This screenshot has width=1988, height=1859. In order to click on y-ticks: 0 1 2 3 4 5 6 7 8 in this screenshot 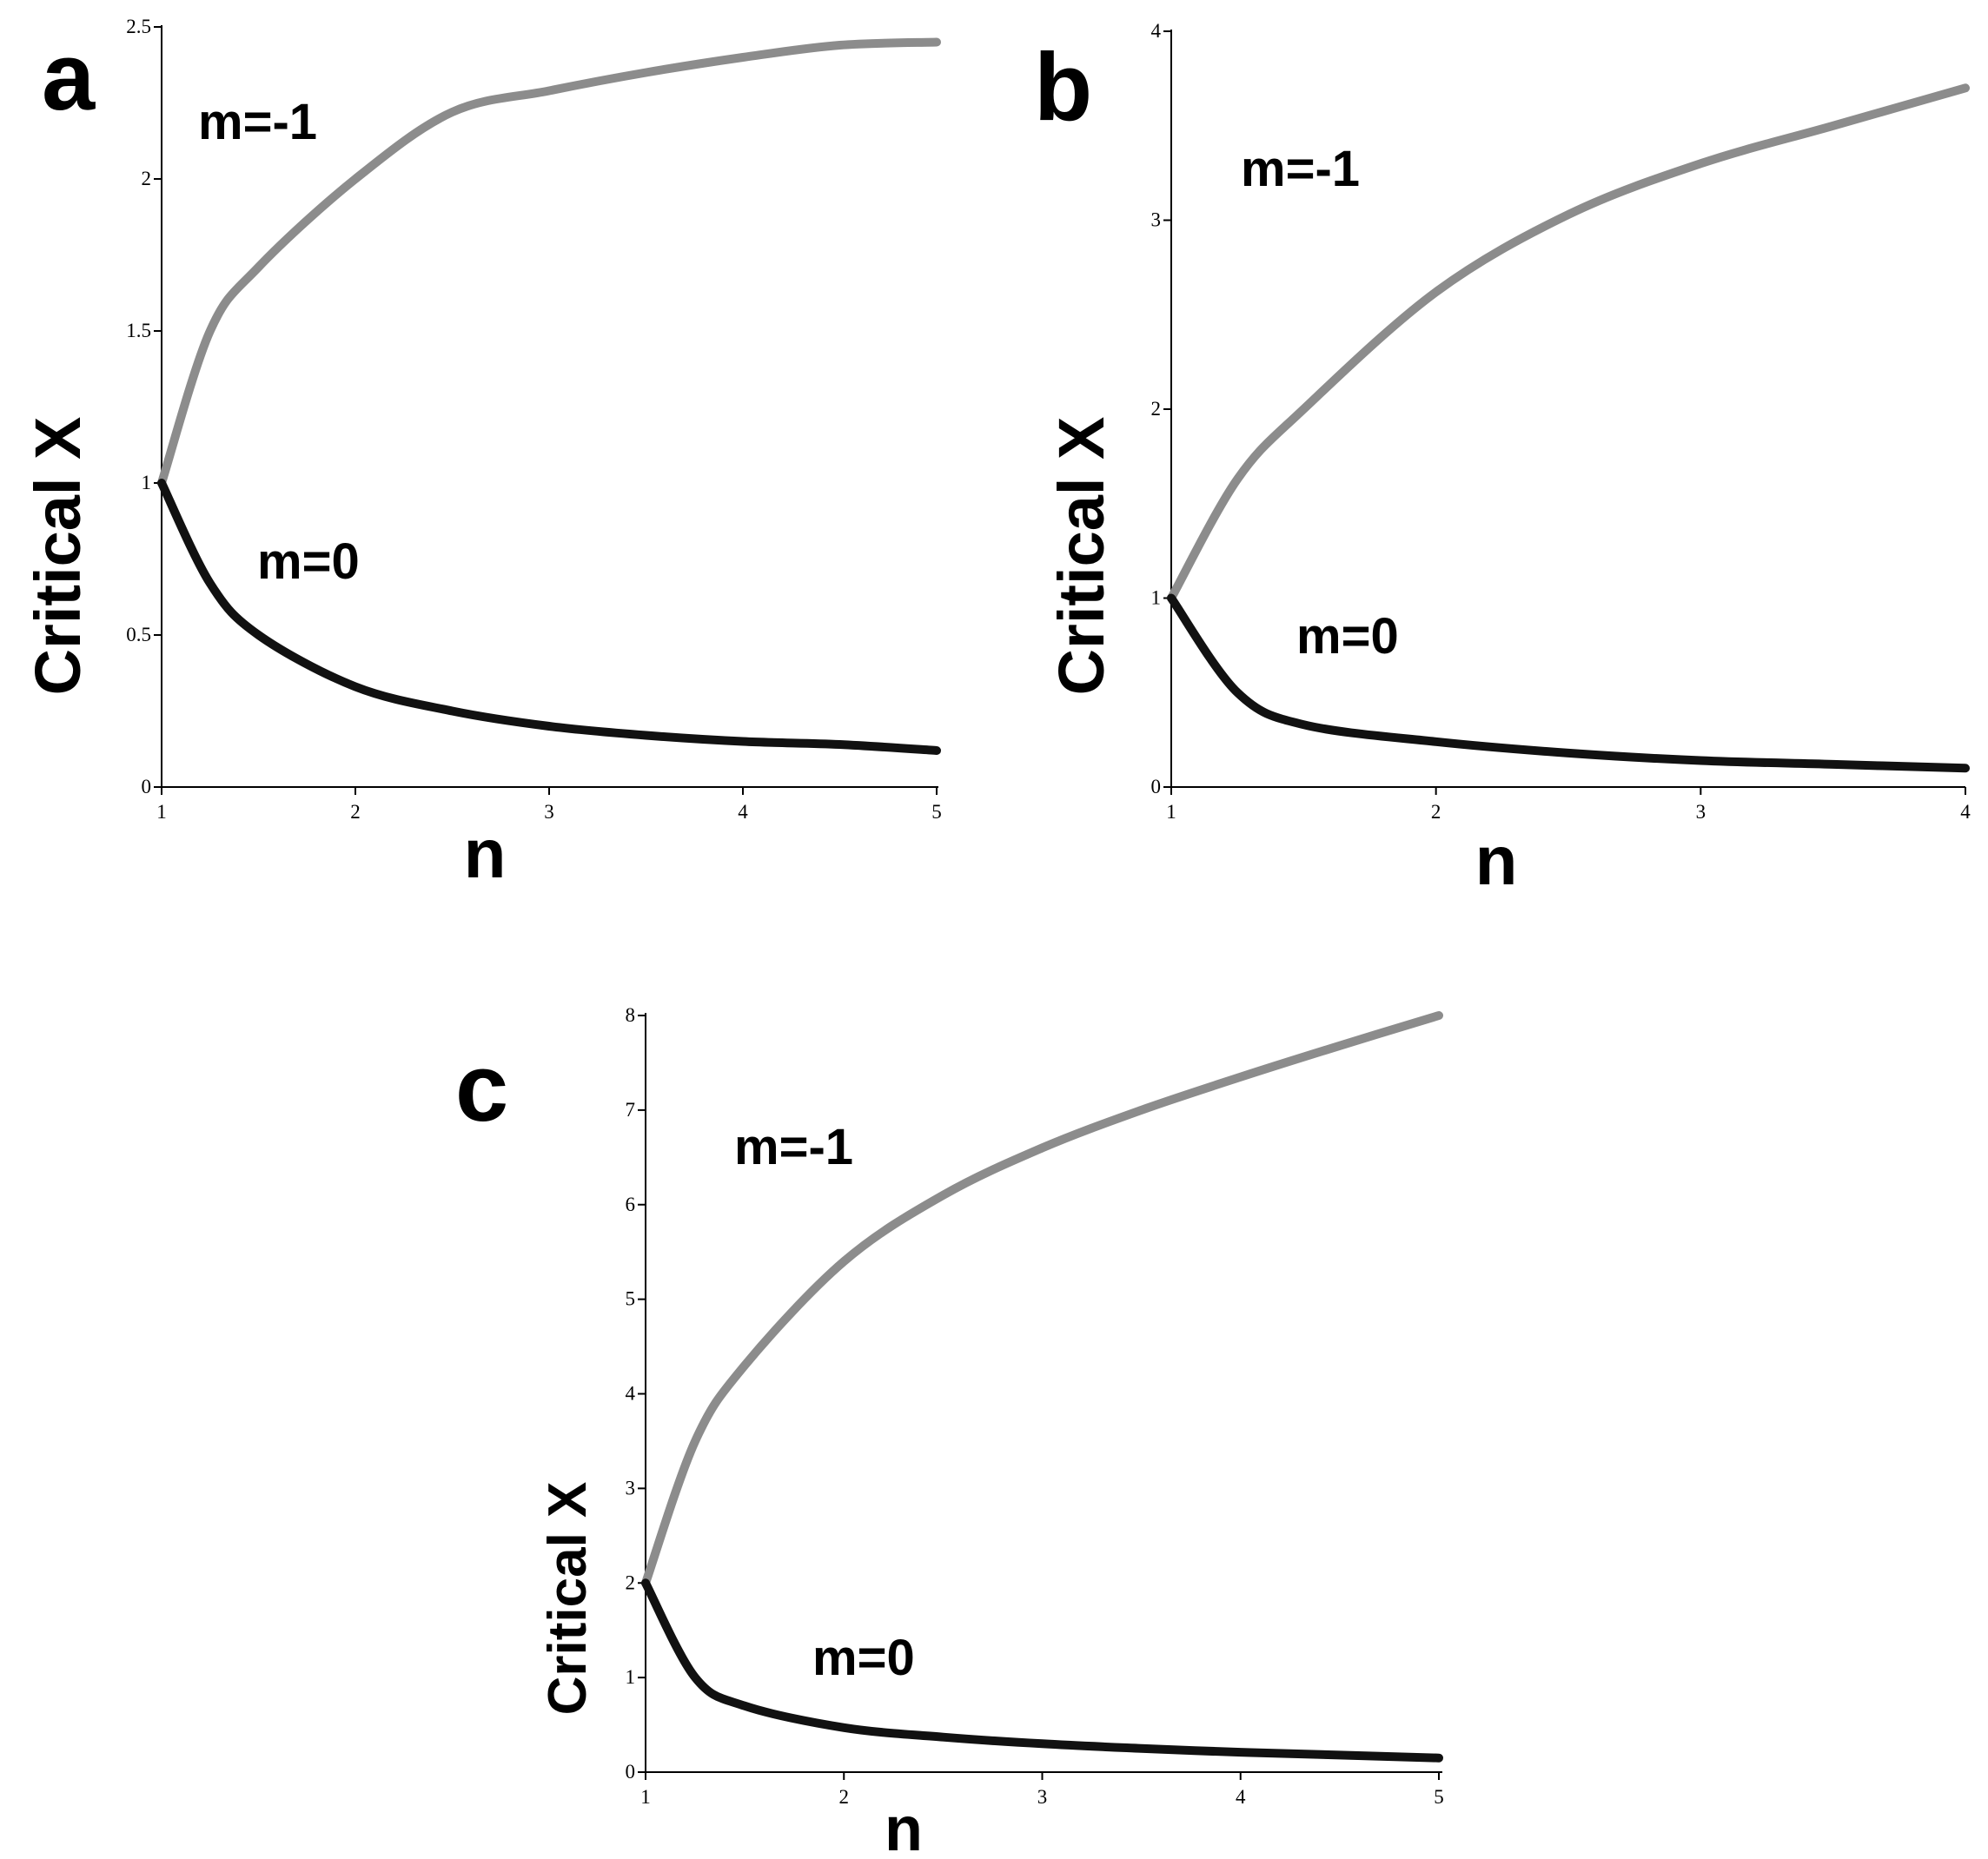, I will do `click(636, 1393)`.